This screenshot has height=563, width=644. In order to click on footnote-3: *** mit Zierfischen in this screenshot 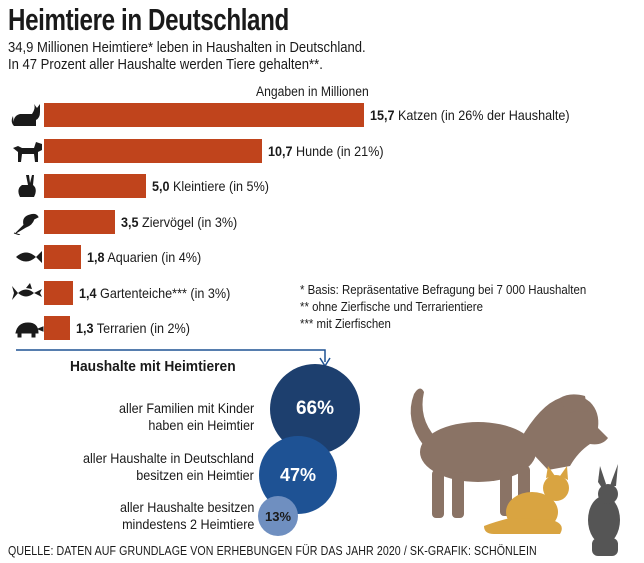, I will do `click(345, 323)`.